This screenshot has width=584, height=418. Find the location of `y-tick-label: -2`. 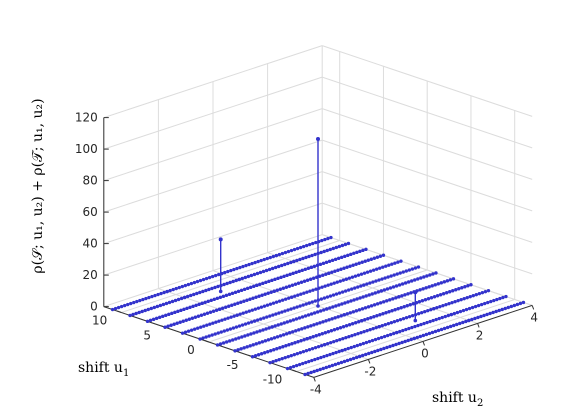

y-tick-label: -2 is located at coordinates (370, 371).